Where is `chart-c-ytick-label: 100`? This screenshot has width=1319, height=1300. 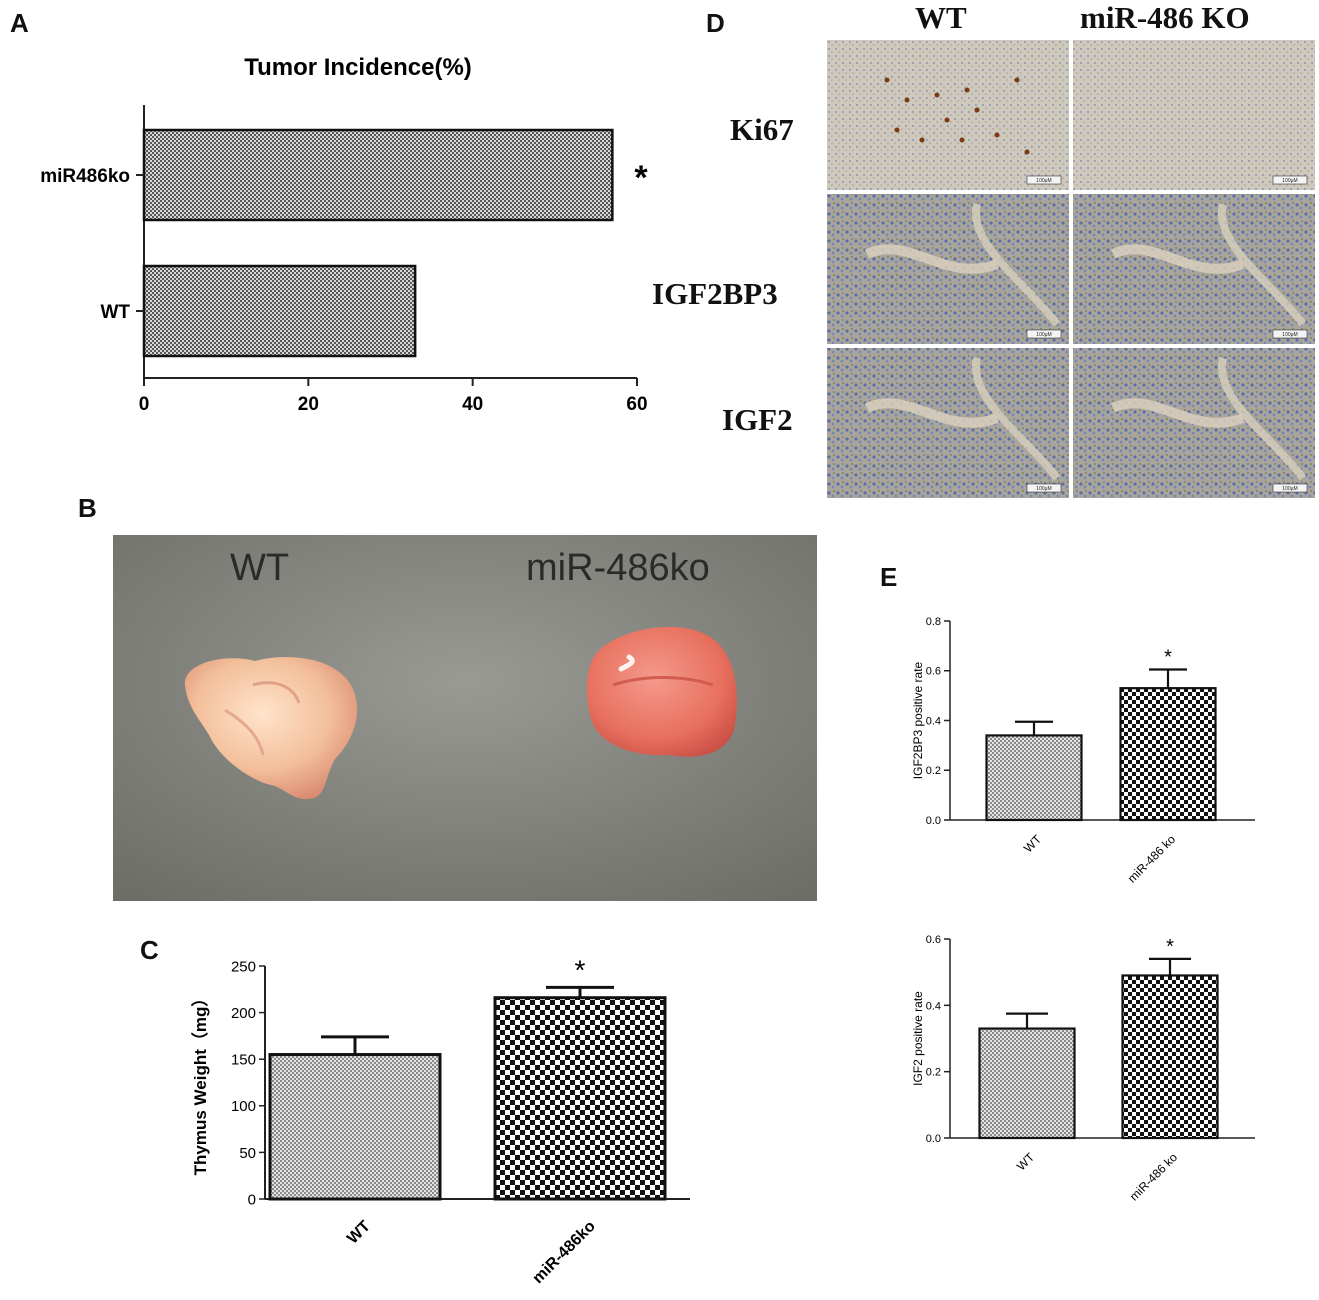 chart-c-ytick-label: 100 is located at coordinates (243, 1106).